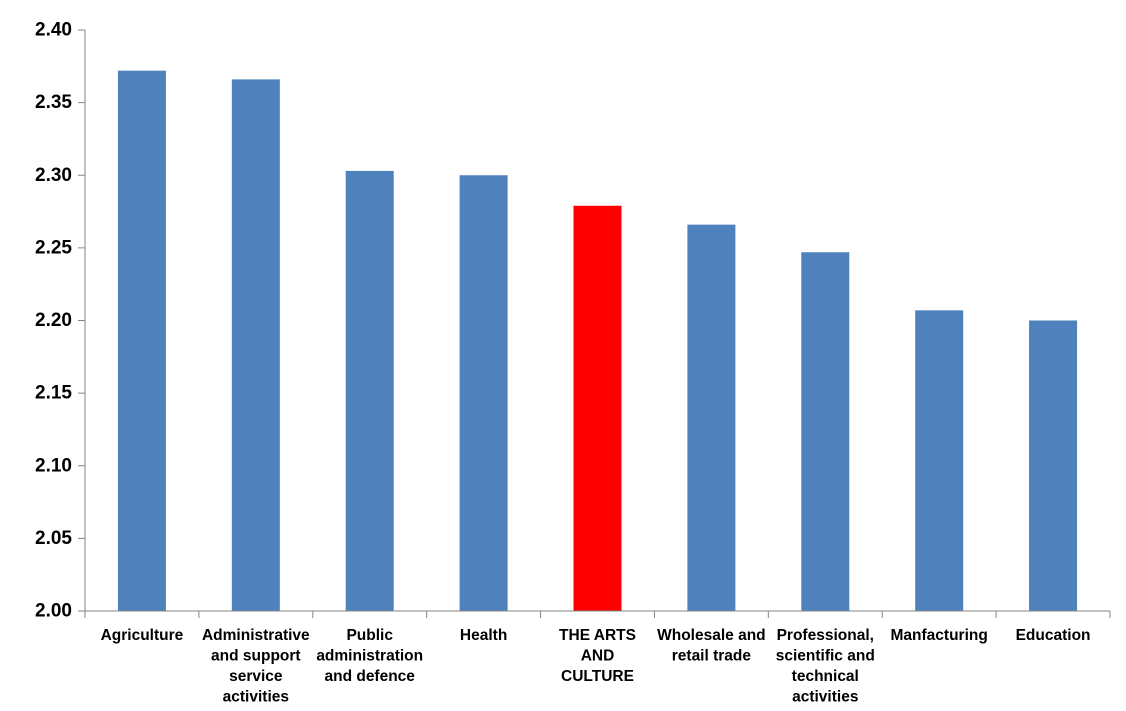 The image size is (1126, 711). What do you see at coordinates (1053, 635) in the screenshot?
I see `x-tick-label: Education` at bounding box center [1053, 635].